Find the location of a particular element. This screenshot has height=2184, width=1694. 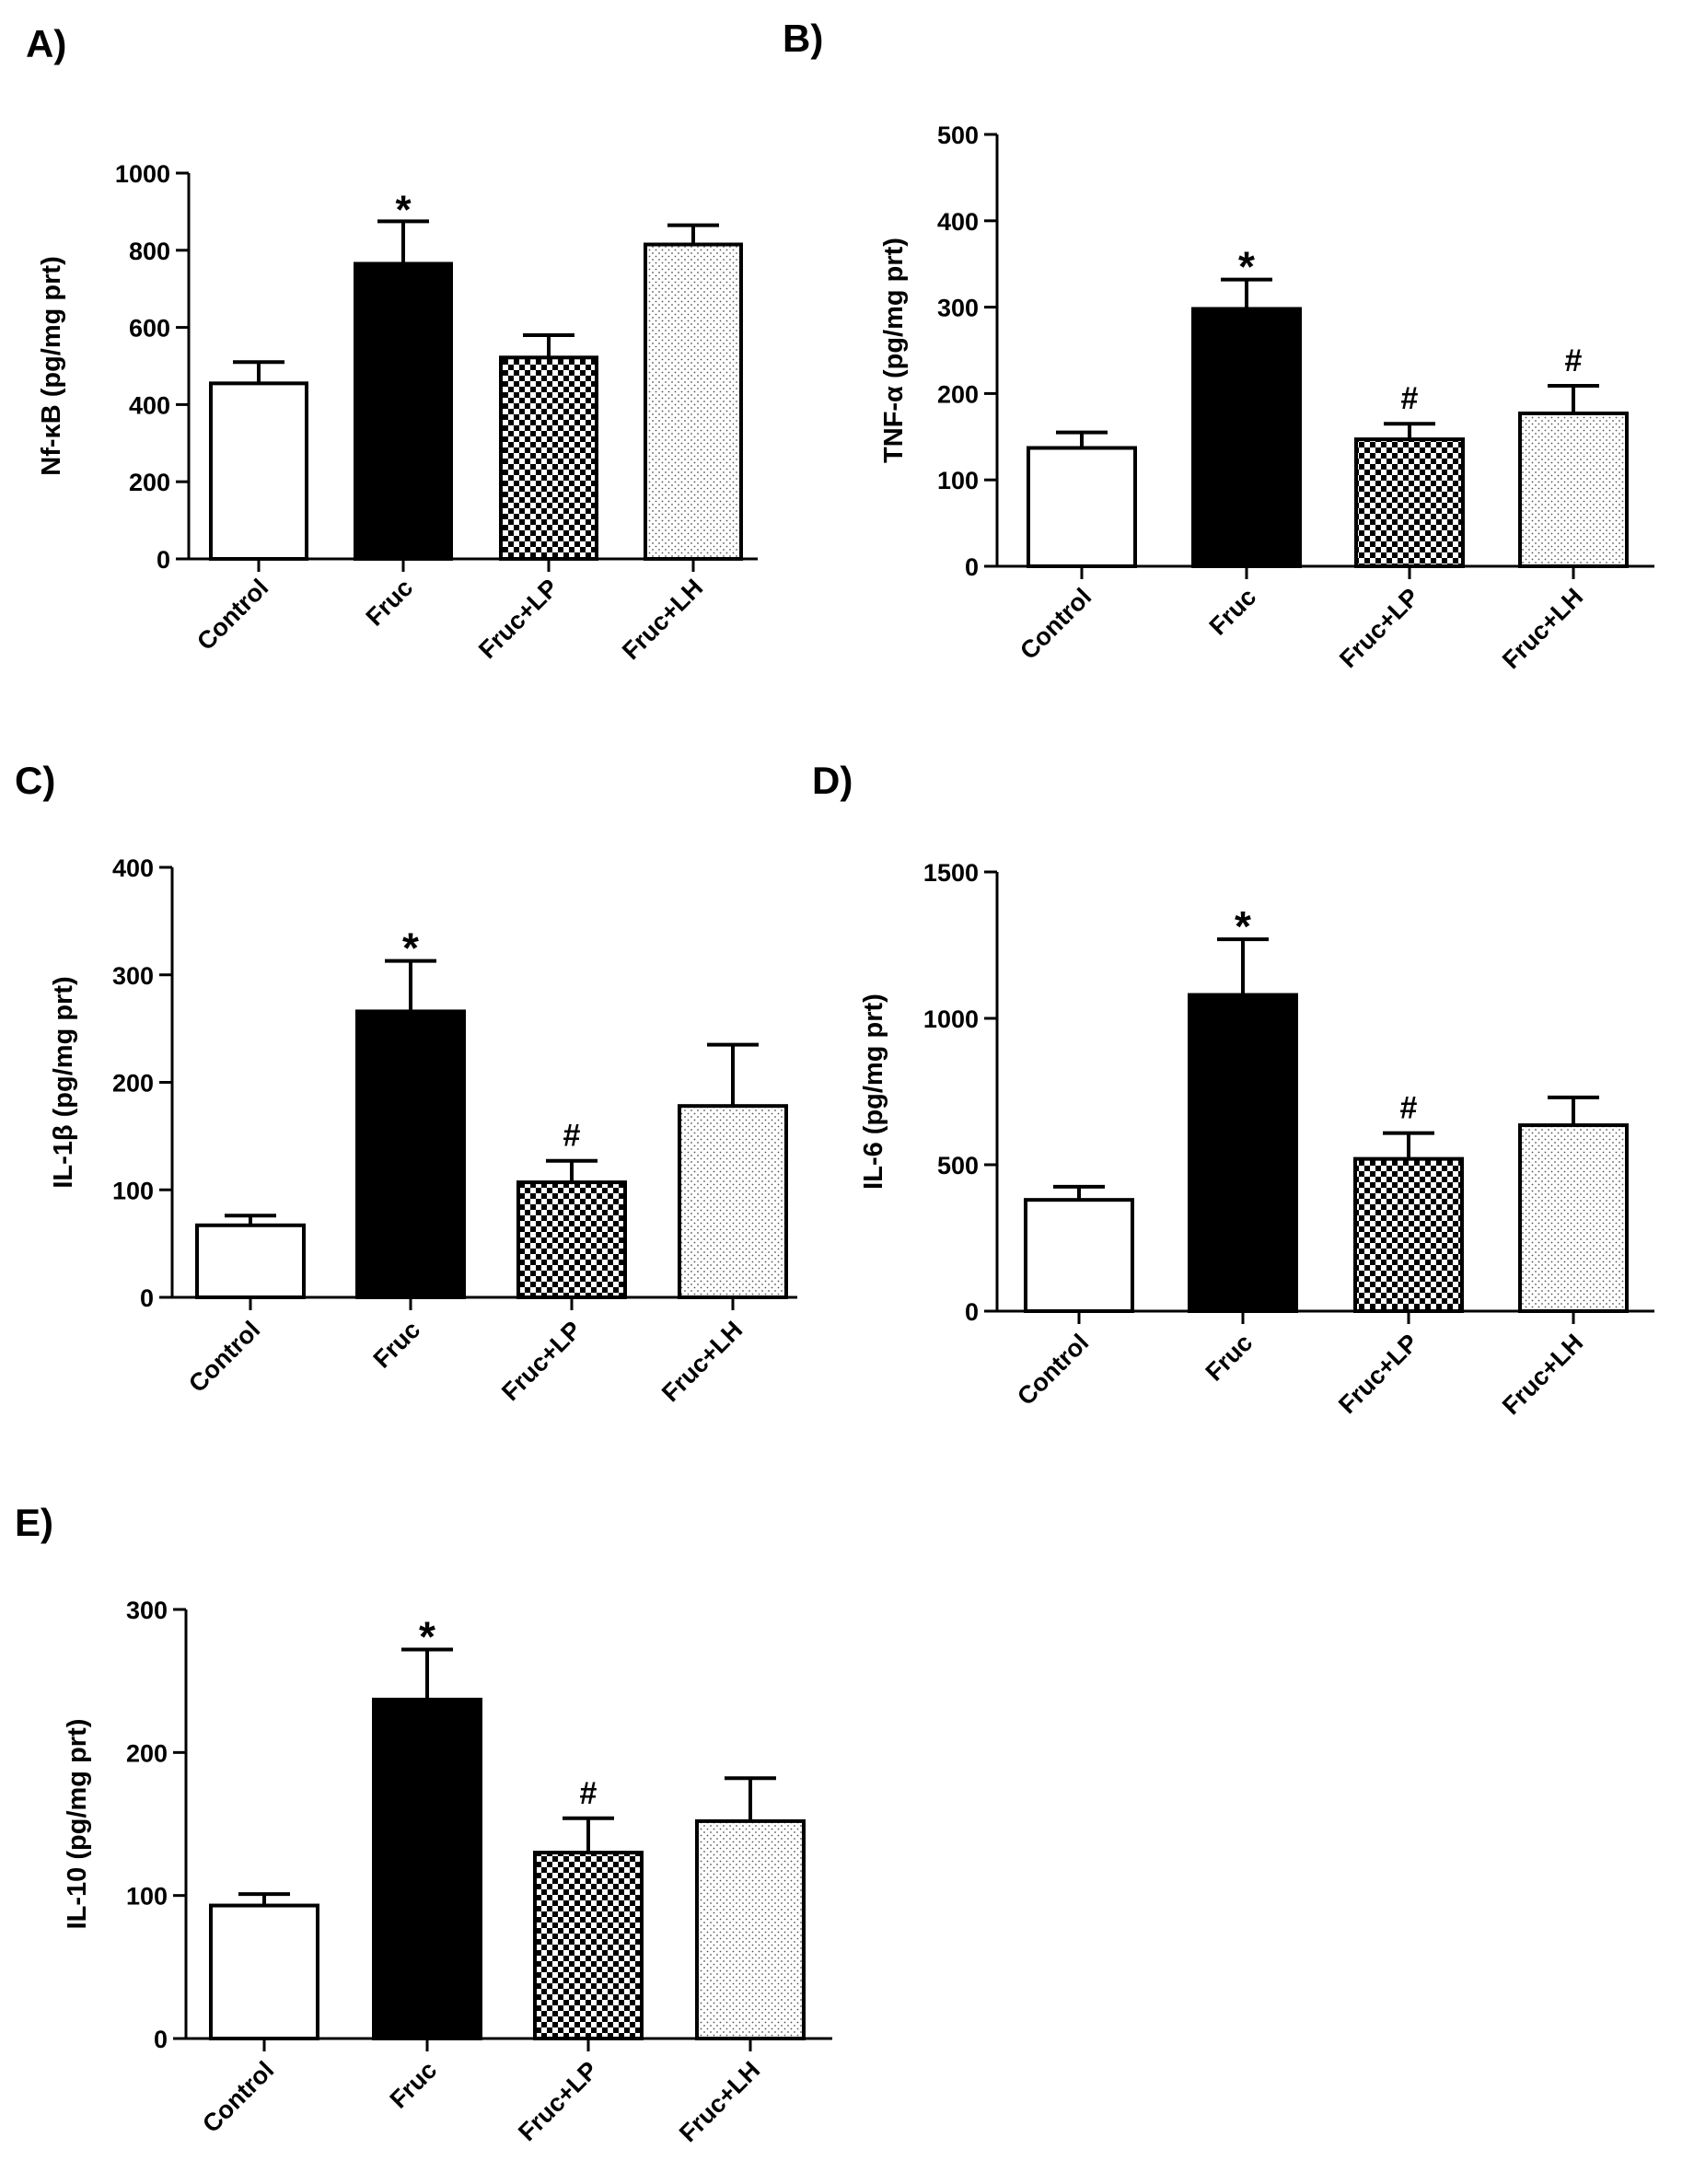

panel-letter: E) is located at coordinates (34, 1522).